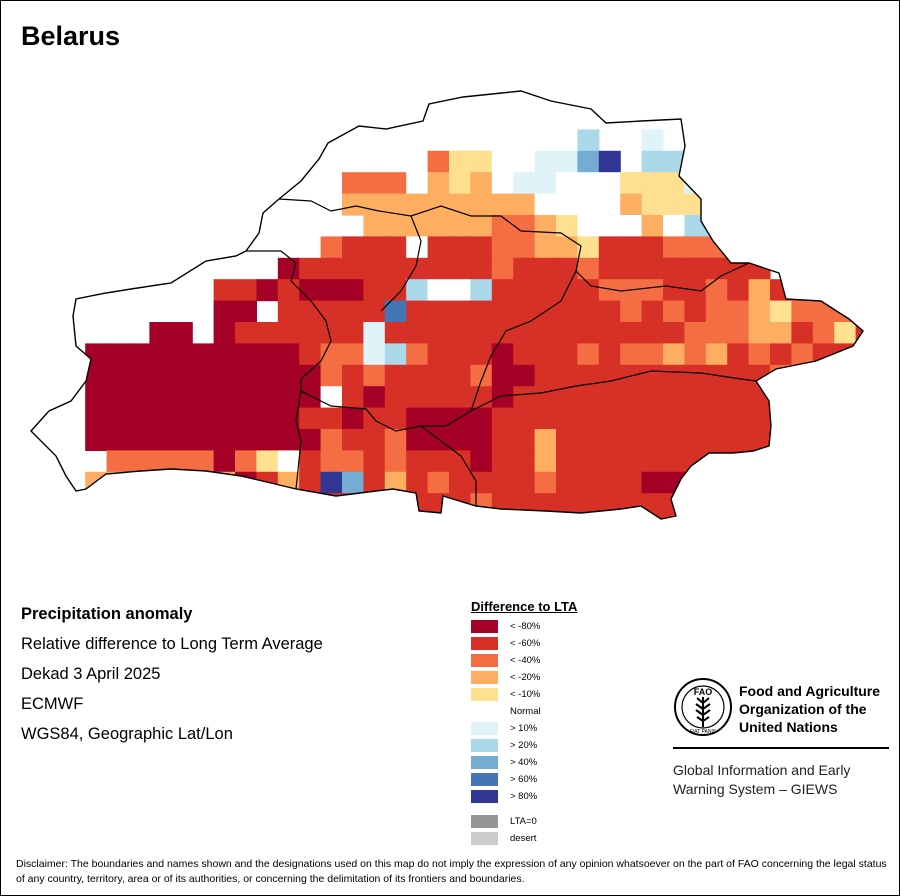  Describe the element at coordinates (524, 728) in the screenshot. I see `legend-label: > 10%` at that location.